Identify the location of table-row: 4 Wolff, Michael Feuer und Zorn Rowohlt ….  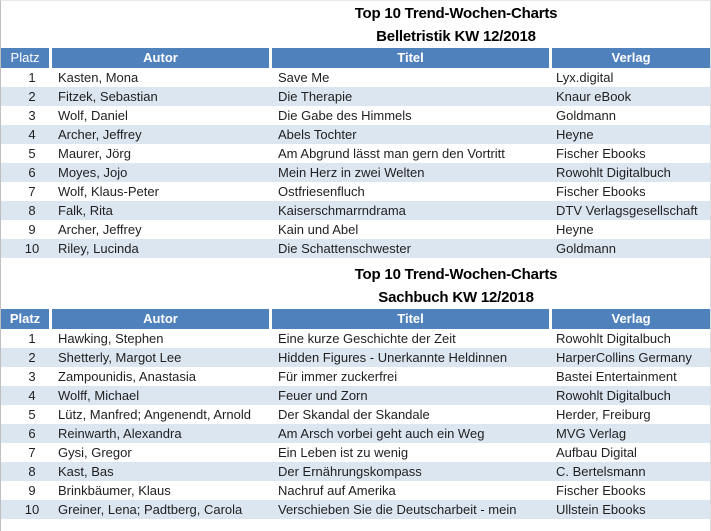
(355, 395).